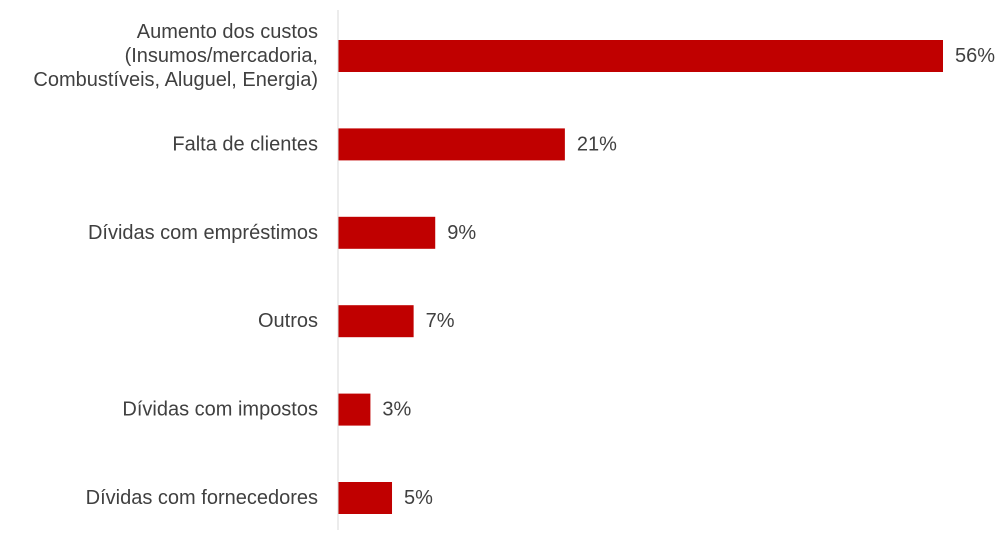  I want to click on category-label-line: Dívidas com empréstimos, so click(203, 233).